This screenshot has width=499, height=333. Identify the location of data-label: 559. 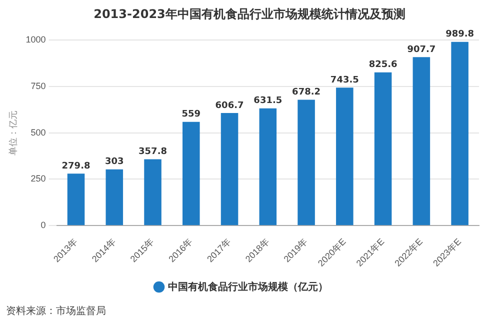
(191, 115).